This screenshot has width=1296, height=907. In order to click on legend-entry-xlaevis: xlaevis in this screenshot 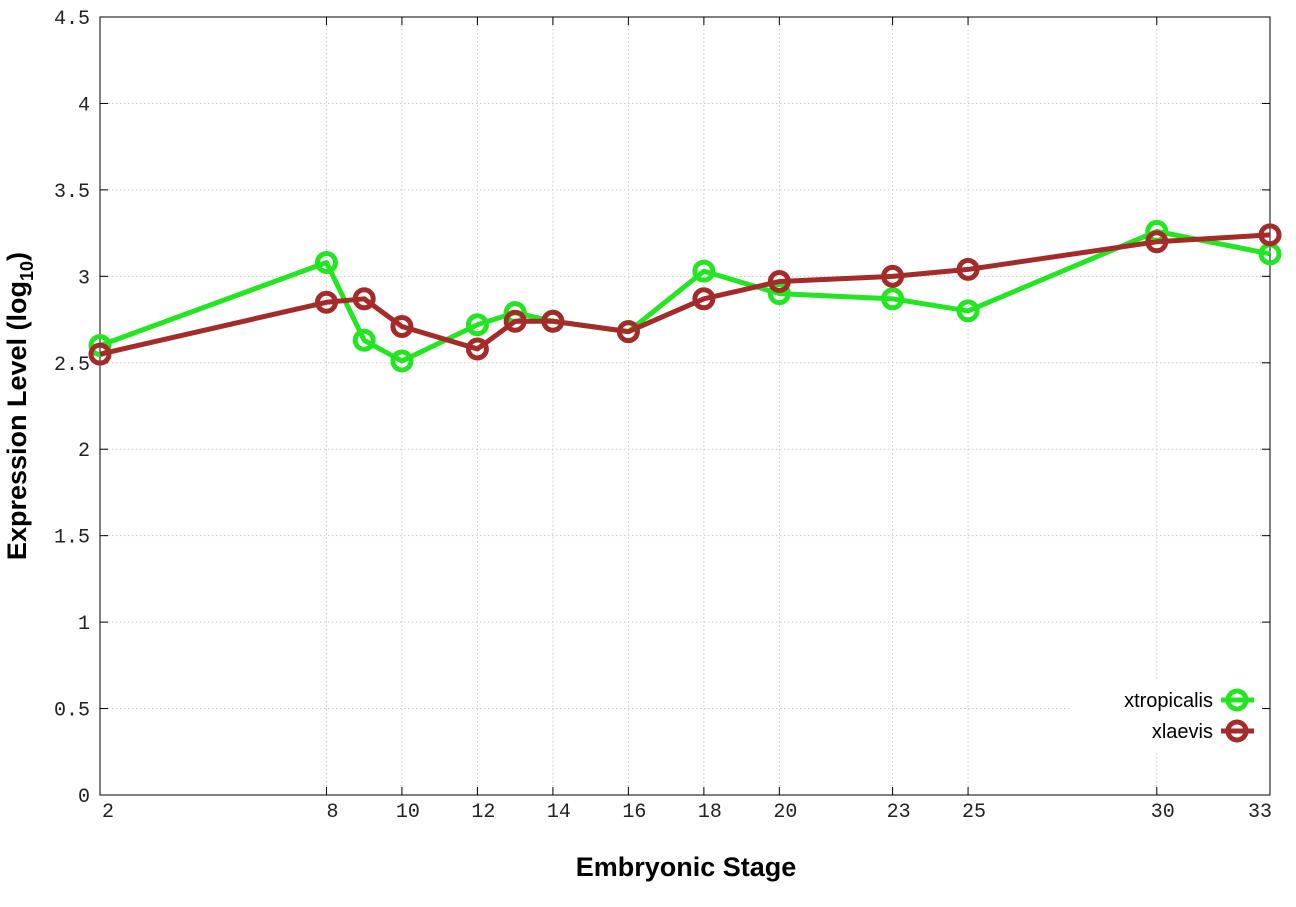, I will do `click(1203, 731)`.